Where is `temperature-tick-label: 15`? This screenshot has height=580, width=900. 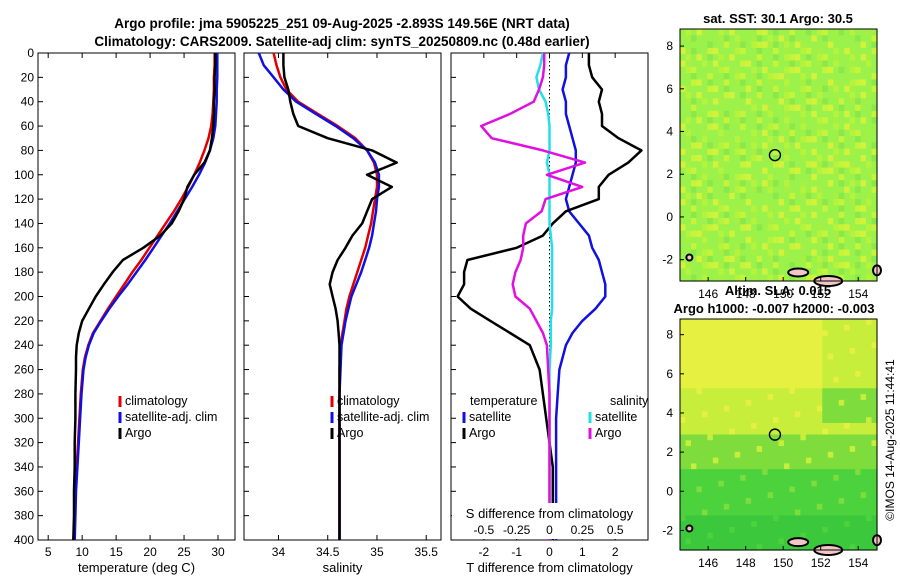
temperature-tick-label: 15 is located at coordinates (116, 552).